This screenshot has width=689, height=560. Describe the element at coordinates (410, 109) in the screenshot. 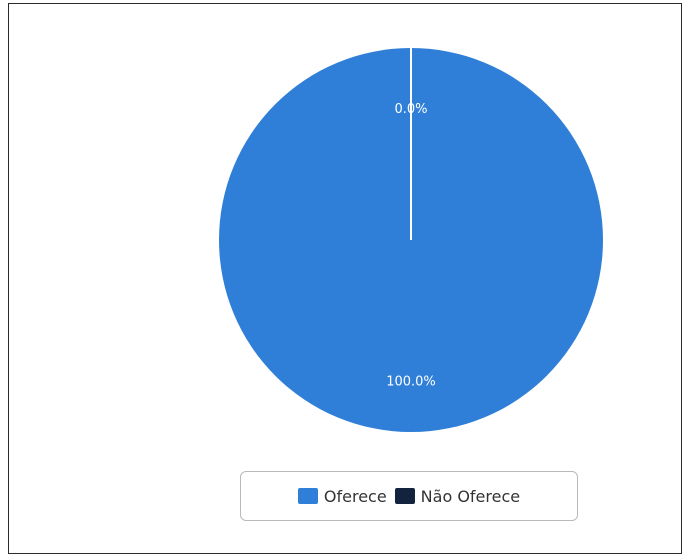

I see `pie-label-nao-oferece: 0.0%` at that location.